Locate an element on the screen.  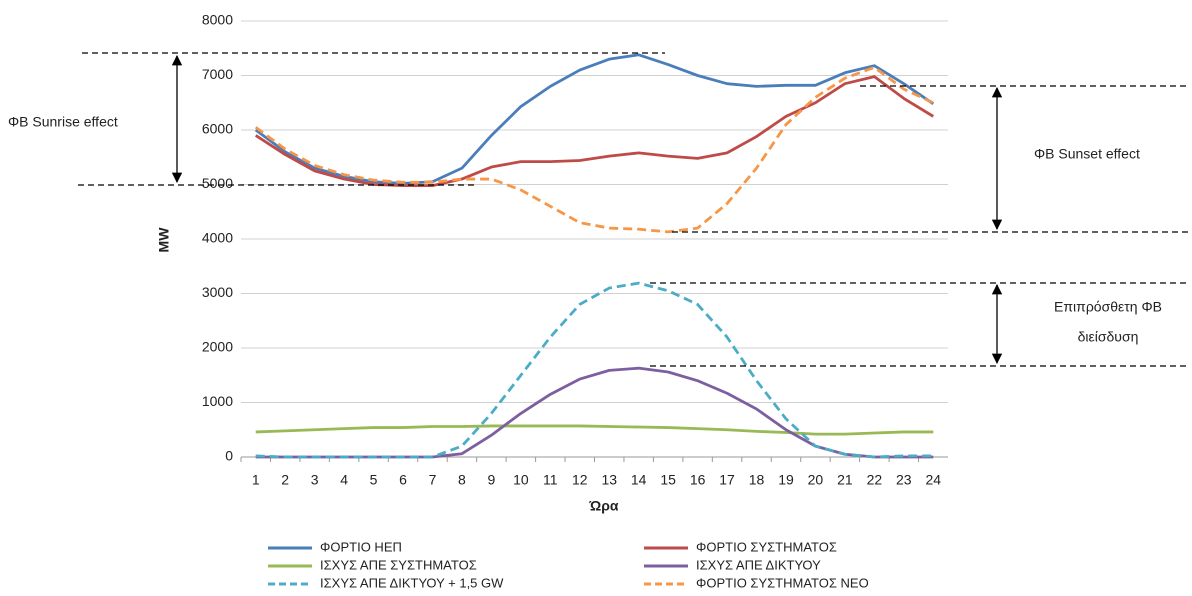
x-axis-label: Ώρα is located at coordinates (604, 506).